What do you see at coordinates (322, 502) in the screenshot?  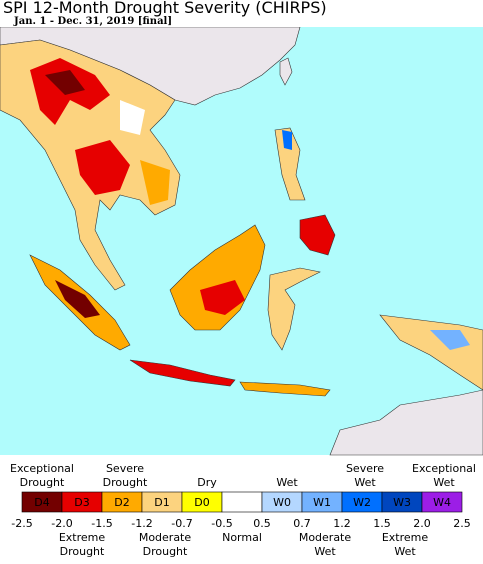 I see `legend-code: W1` at bounding box center [322, 502].